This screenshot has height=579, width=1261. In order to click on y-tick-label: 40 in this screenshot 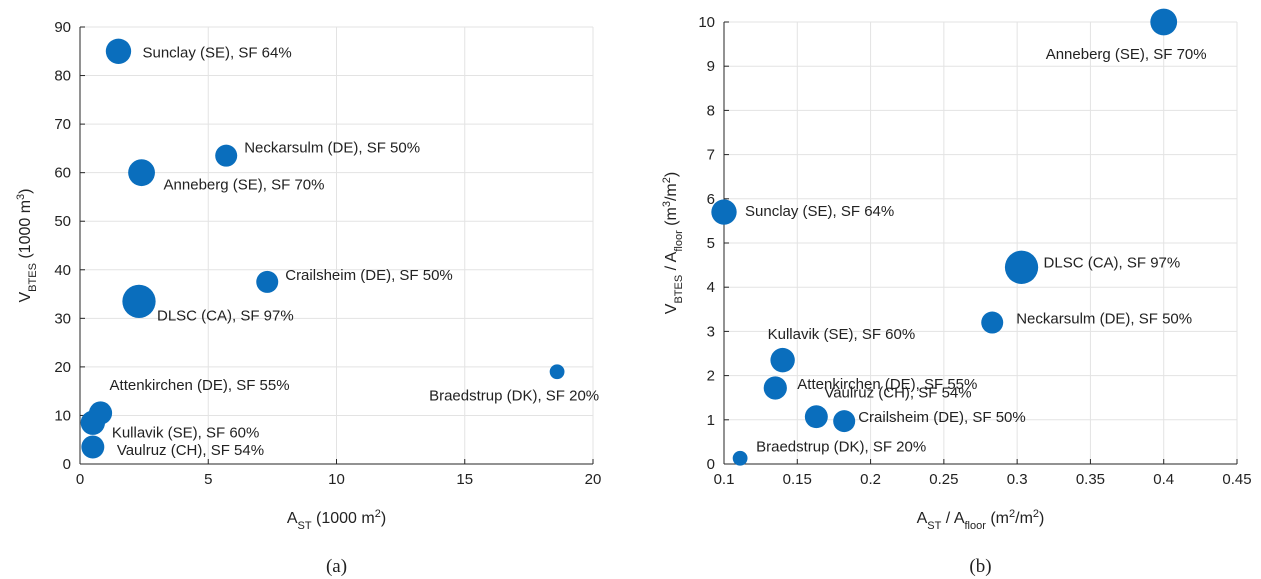, I will do `click(62, 270)`.